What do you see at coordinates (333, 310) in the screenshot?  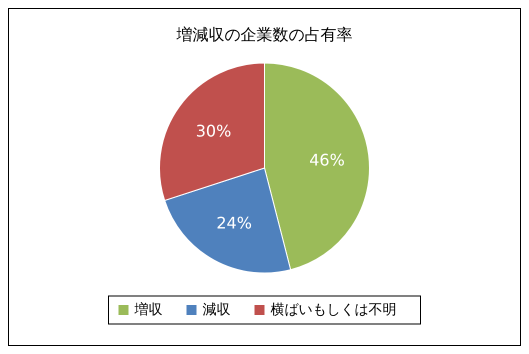 I see `legend-label: 横ばいもしくは不明` at bounding box center [333, 310].